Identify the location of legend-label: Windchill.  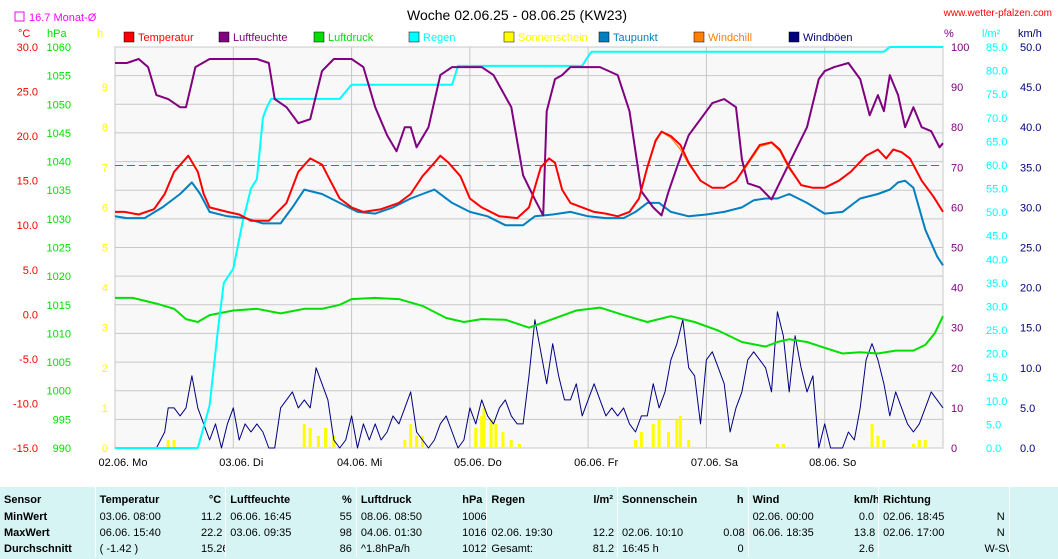
(730, 38).